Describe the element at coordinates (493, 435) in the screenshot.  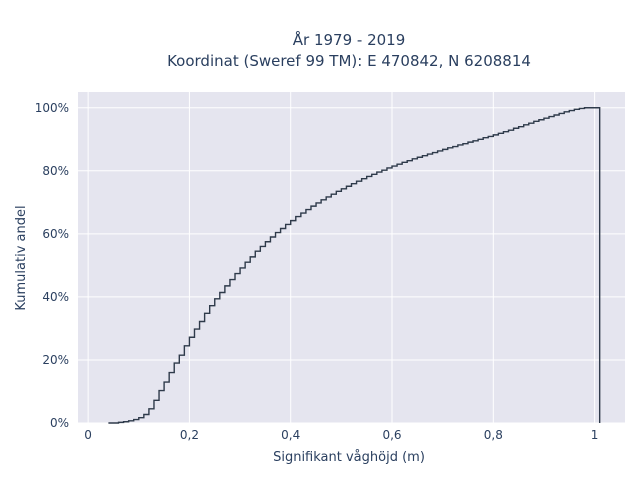
I see `x-tick-label: 0,8` at that location.